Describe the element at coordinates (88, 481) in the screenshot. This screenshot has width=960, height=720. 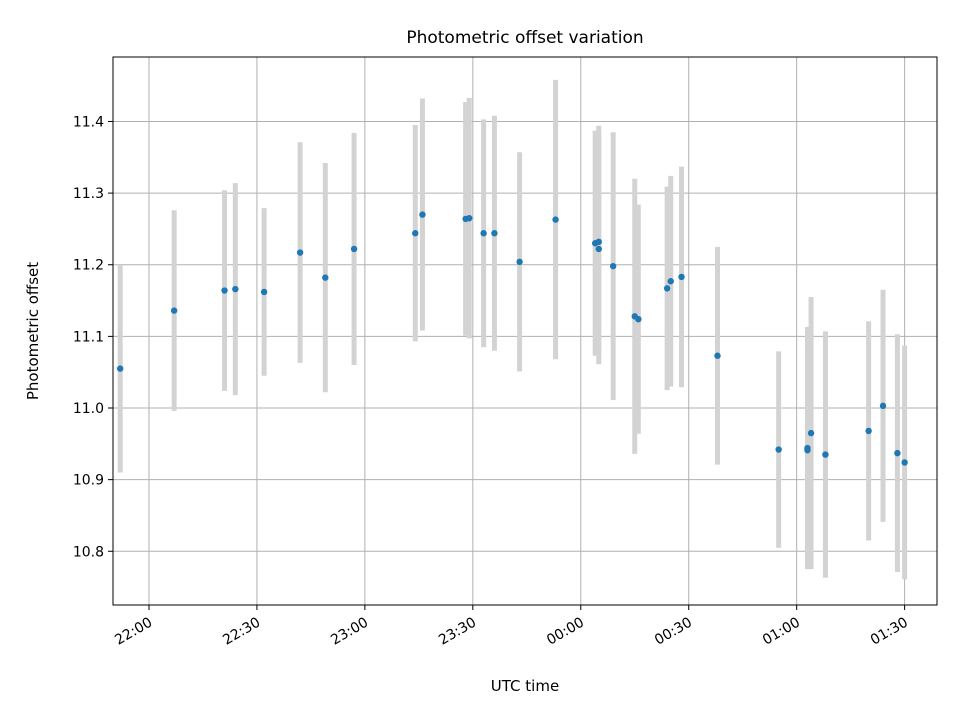
I see `y-tick-label: 10.9` at that location.